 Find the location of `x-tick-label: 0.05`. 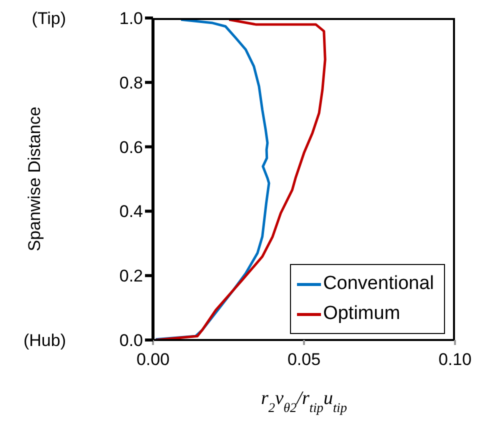

x-tick-label: 0.05 is located at coordinates (304, 360).